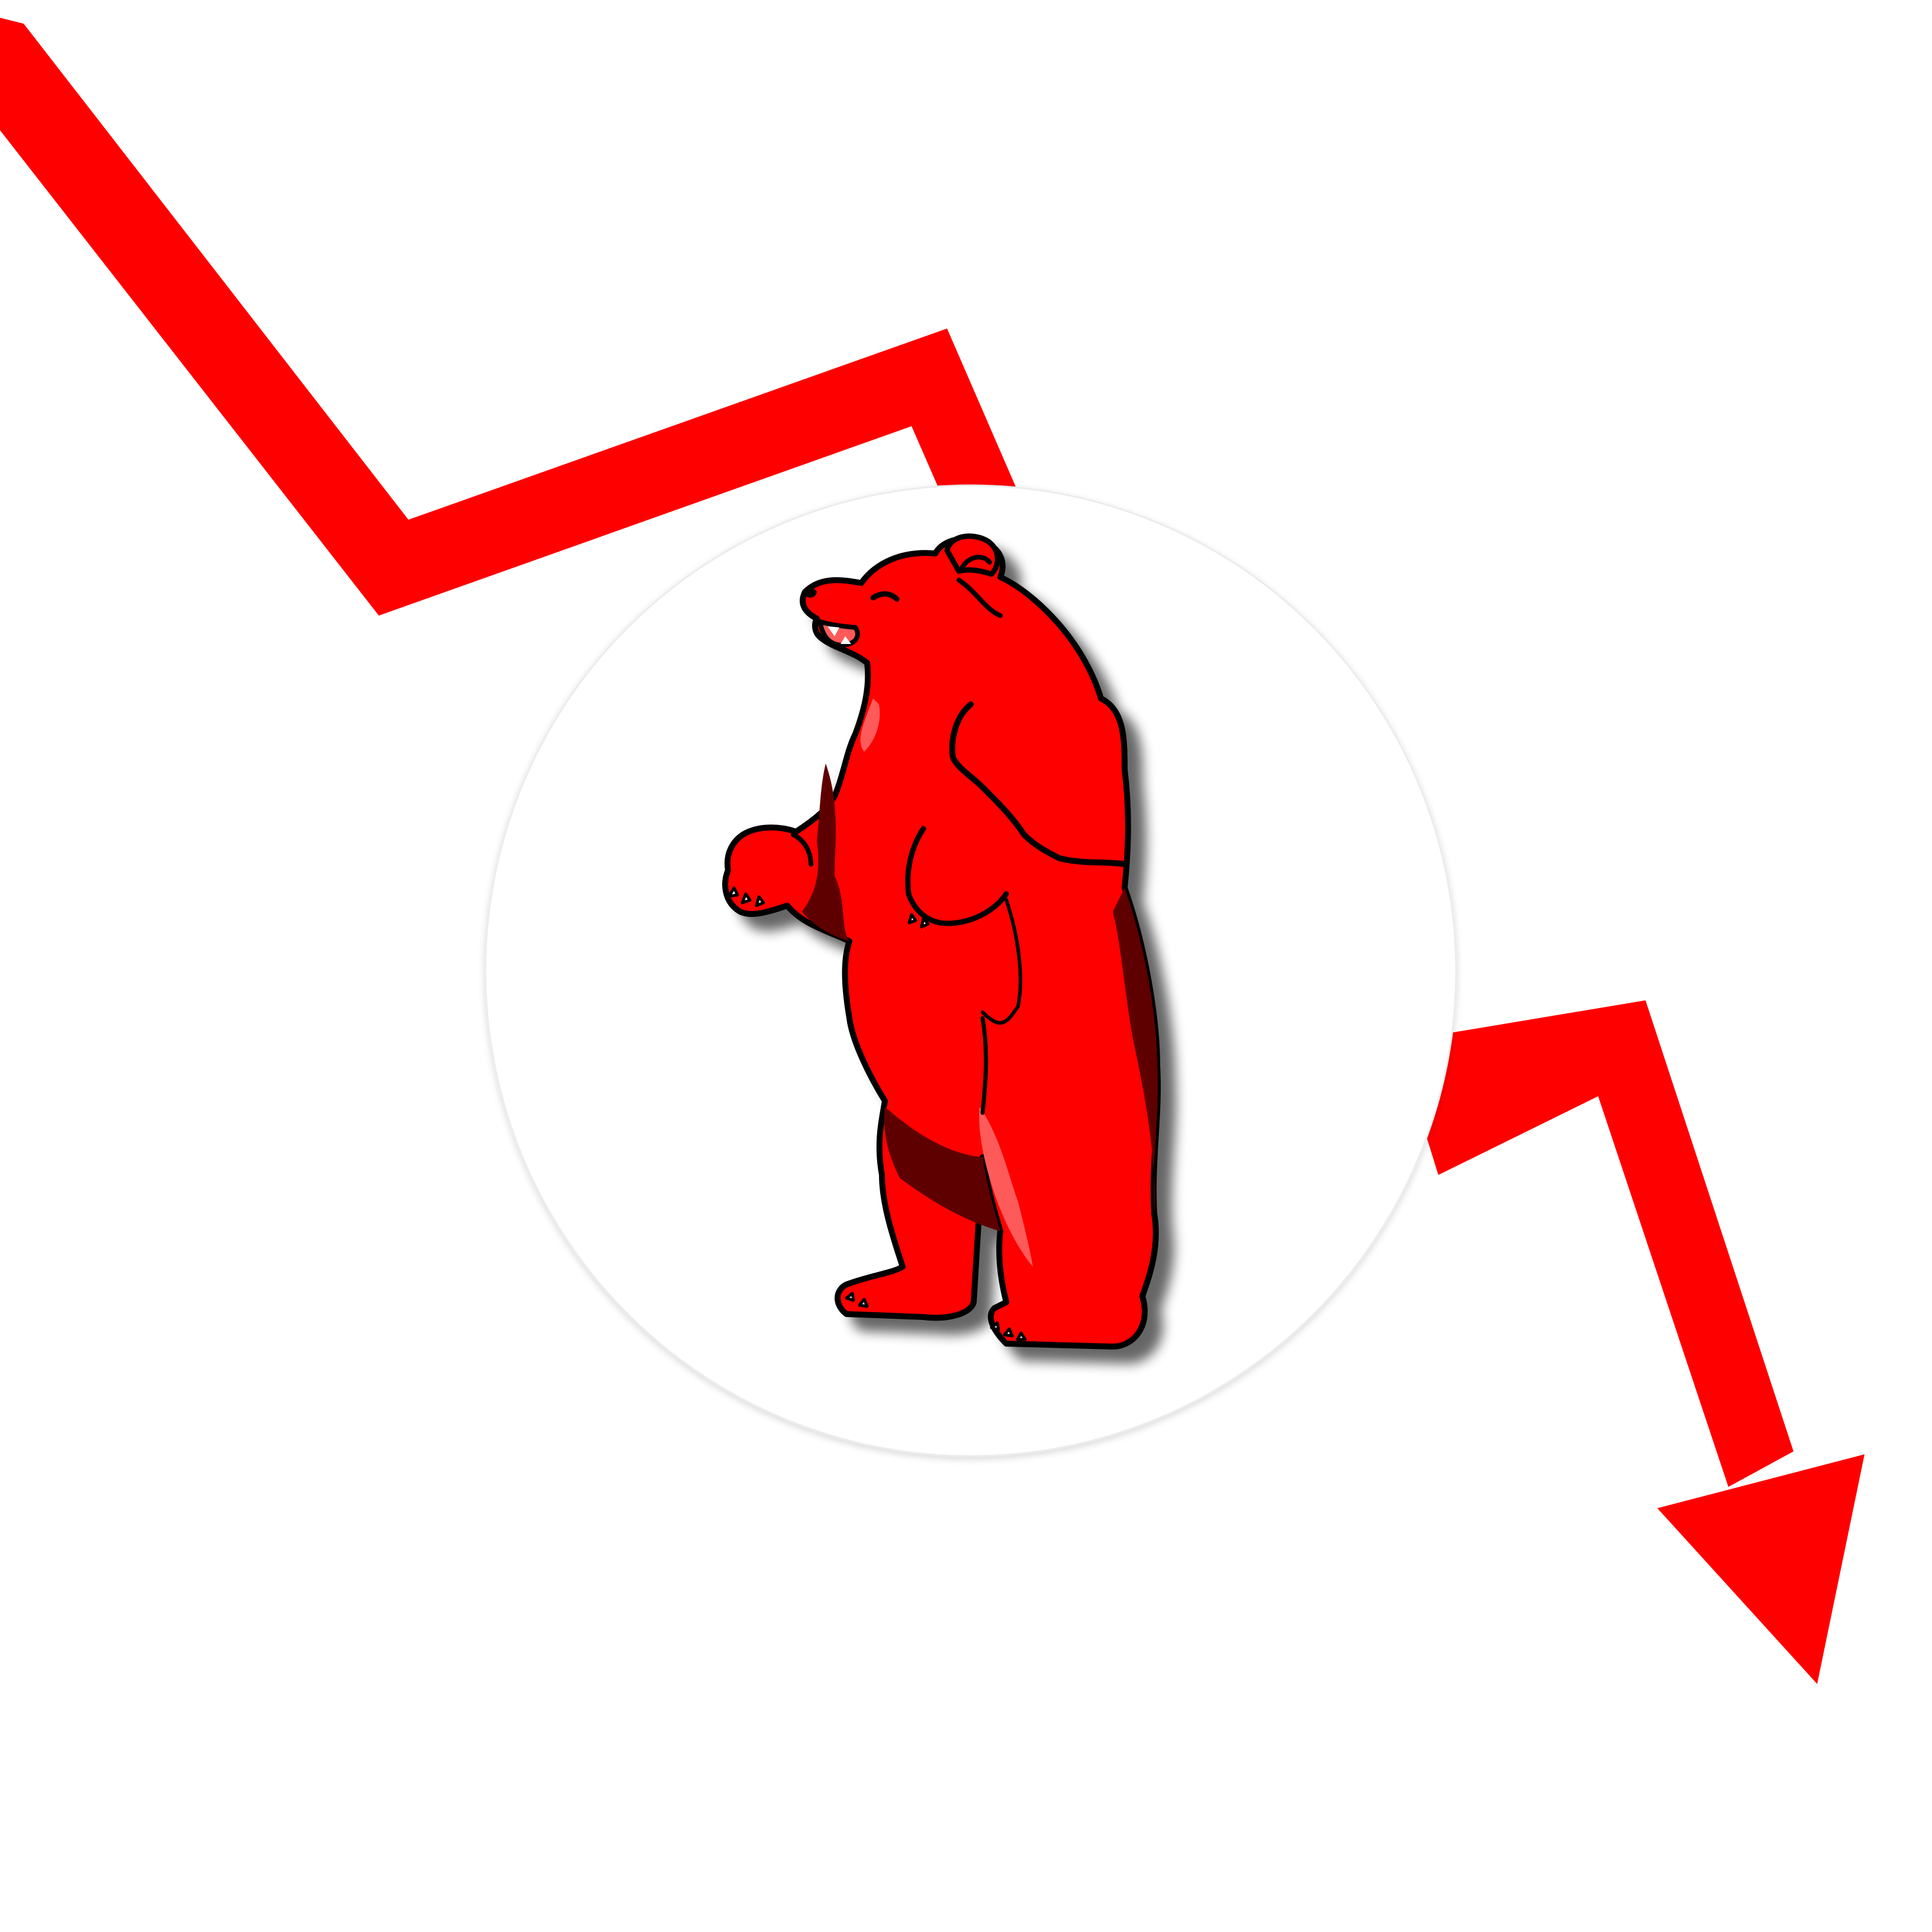  I want to click on bear-thigh-shade, so click(942, 1169).